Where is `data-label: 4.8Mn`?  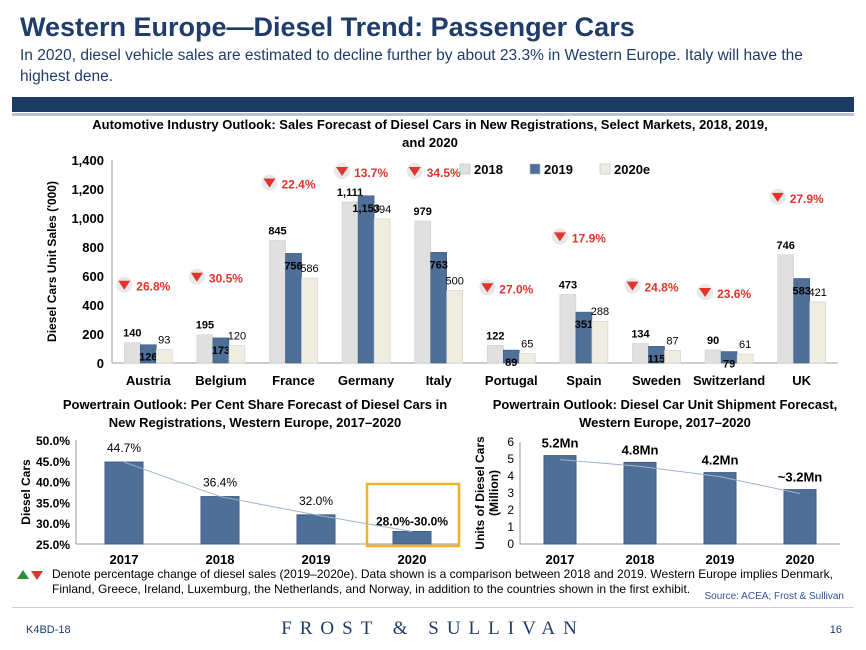 data-label: 4.8Mn is located at coordinates (640, 449).